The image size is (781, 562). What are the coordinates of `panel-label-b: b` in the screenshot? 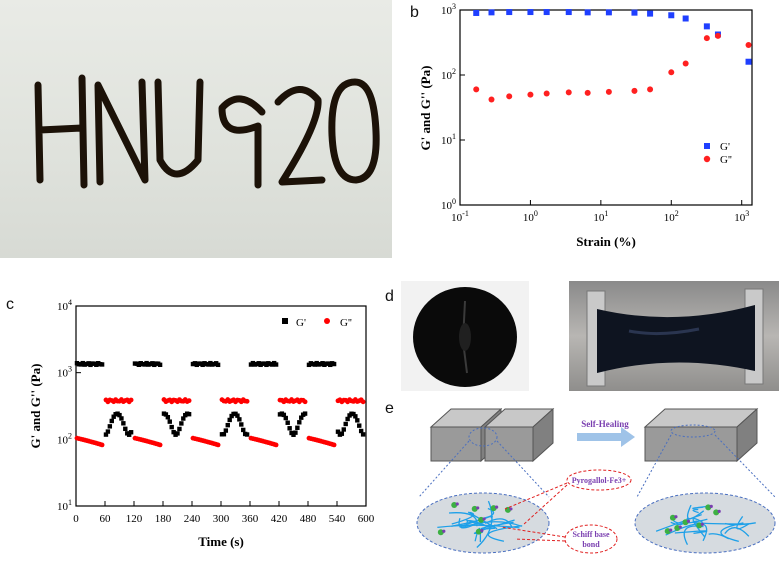 It's located at (414, 12).